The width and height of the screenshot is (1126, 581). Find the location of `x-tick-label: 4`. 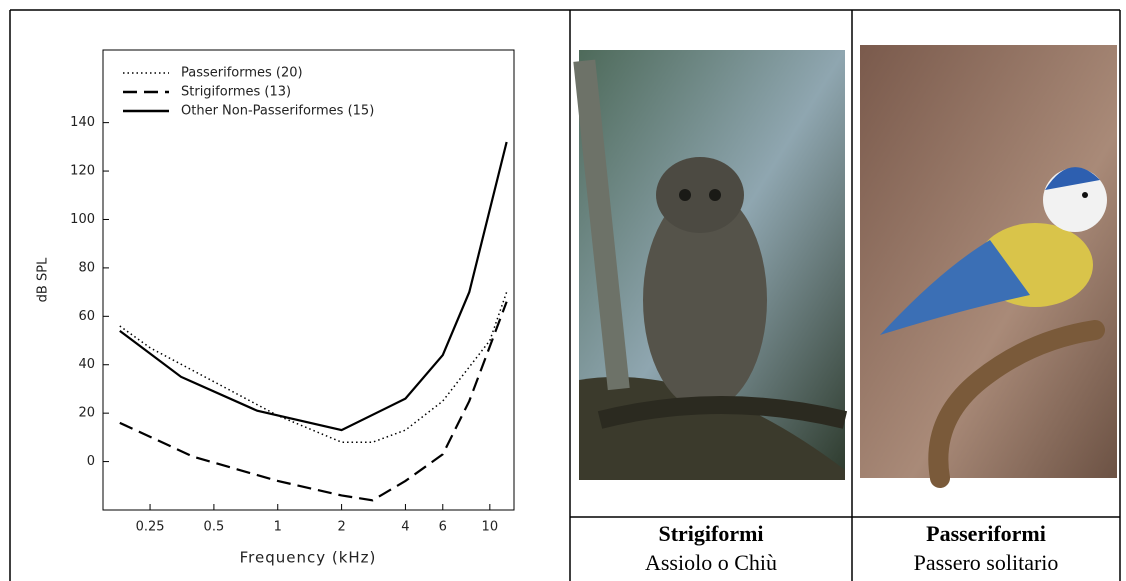

x-tick-label: 4 is located at coordinates (405, 527).